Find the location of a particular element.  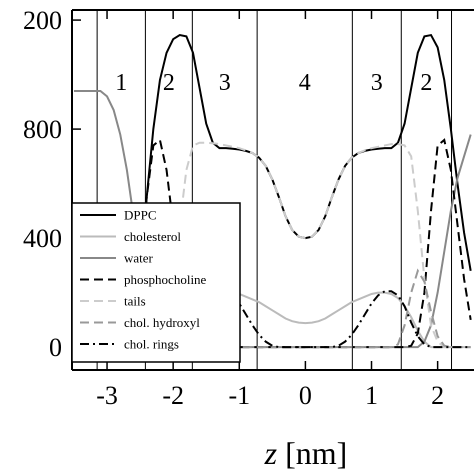

x-tick-label: 0 is located at coordinates (305, 395).